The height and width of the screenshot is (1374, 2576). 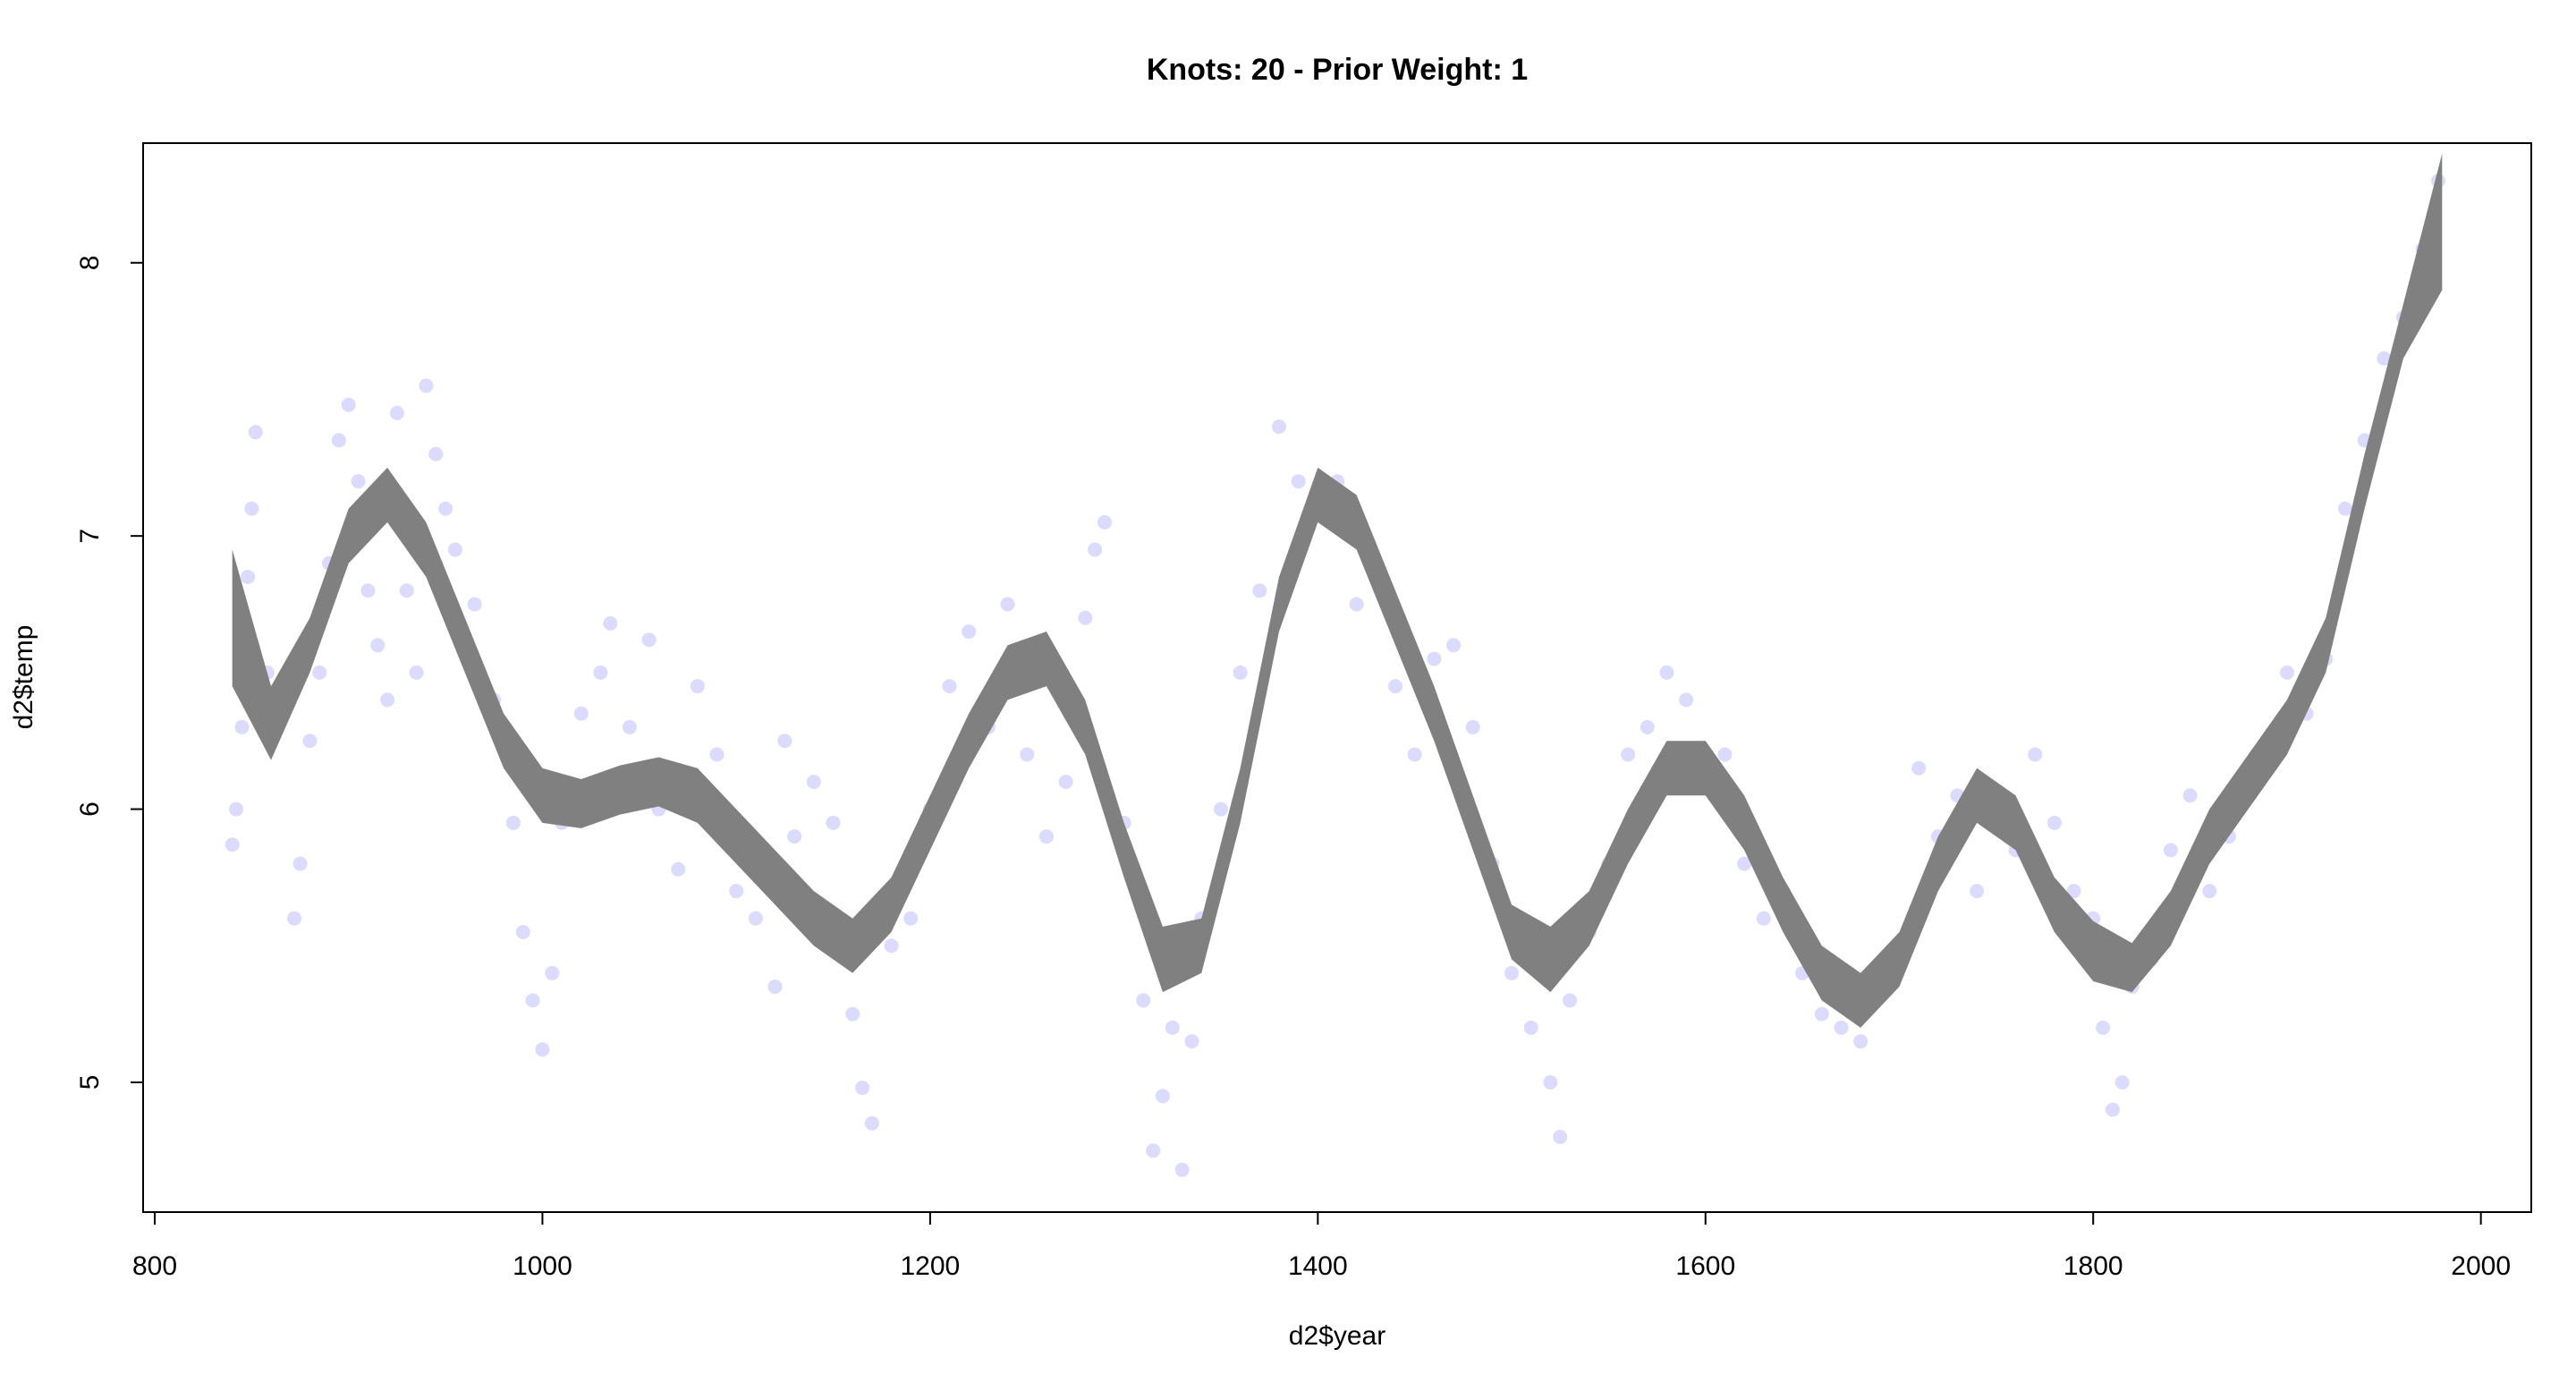 What do you see at coordinates (90, 809) in the screenshot?
I see `y-tick-label: 6` at bounding box center [90, 809].